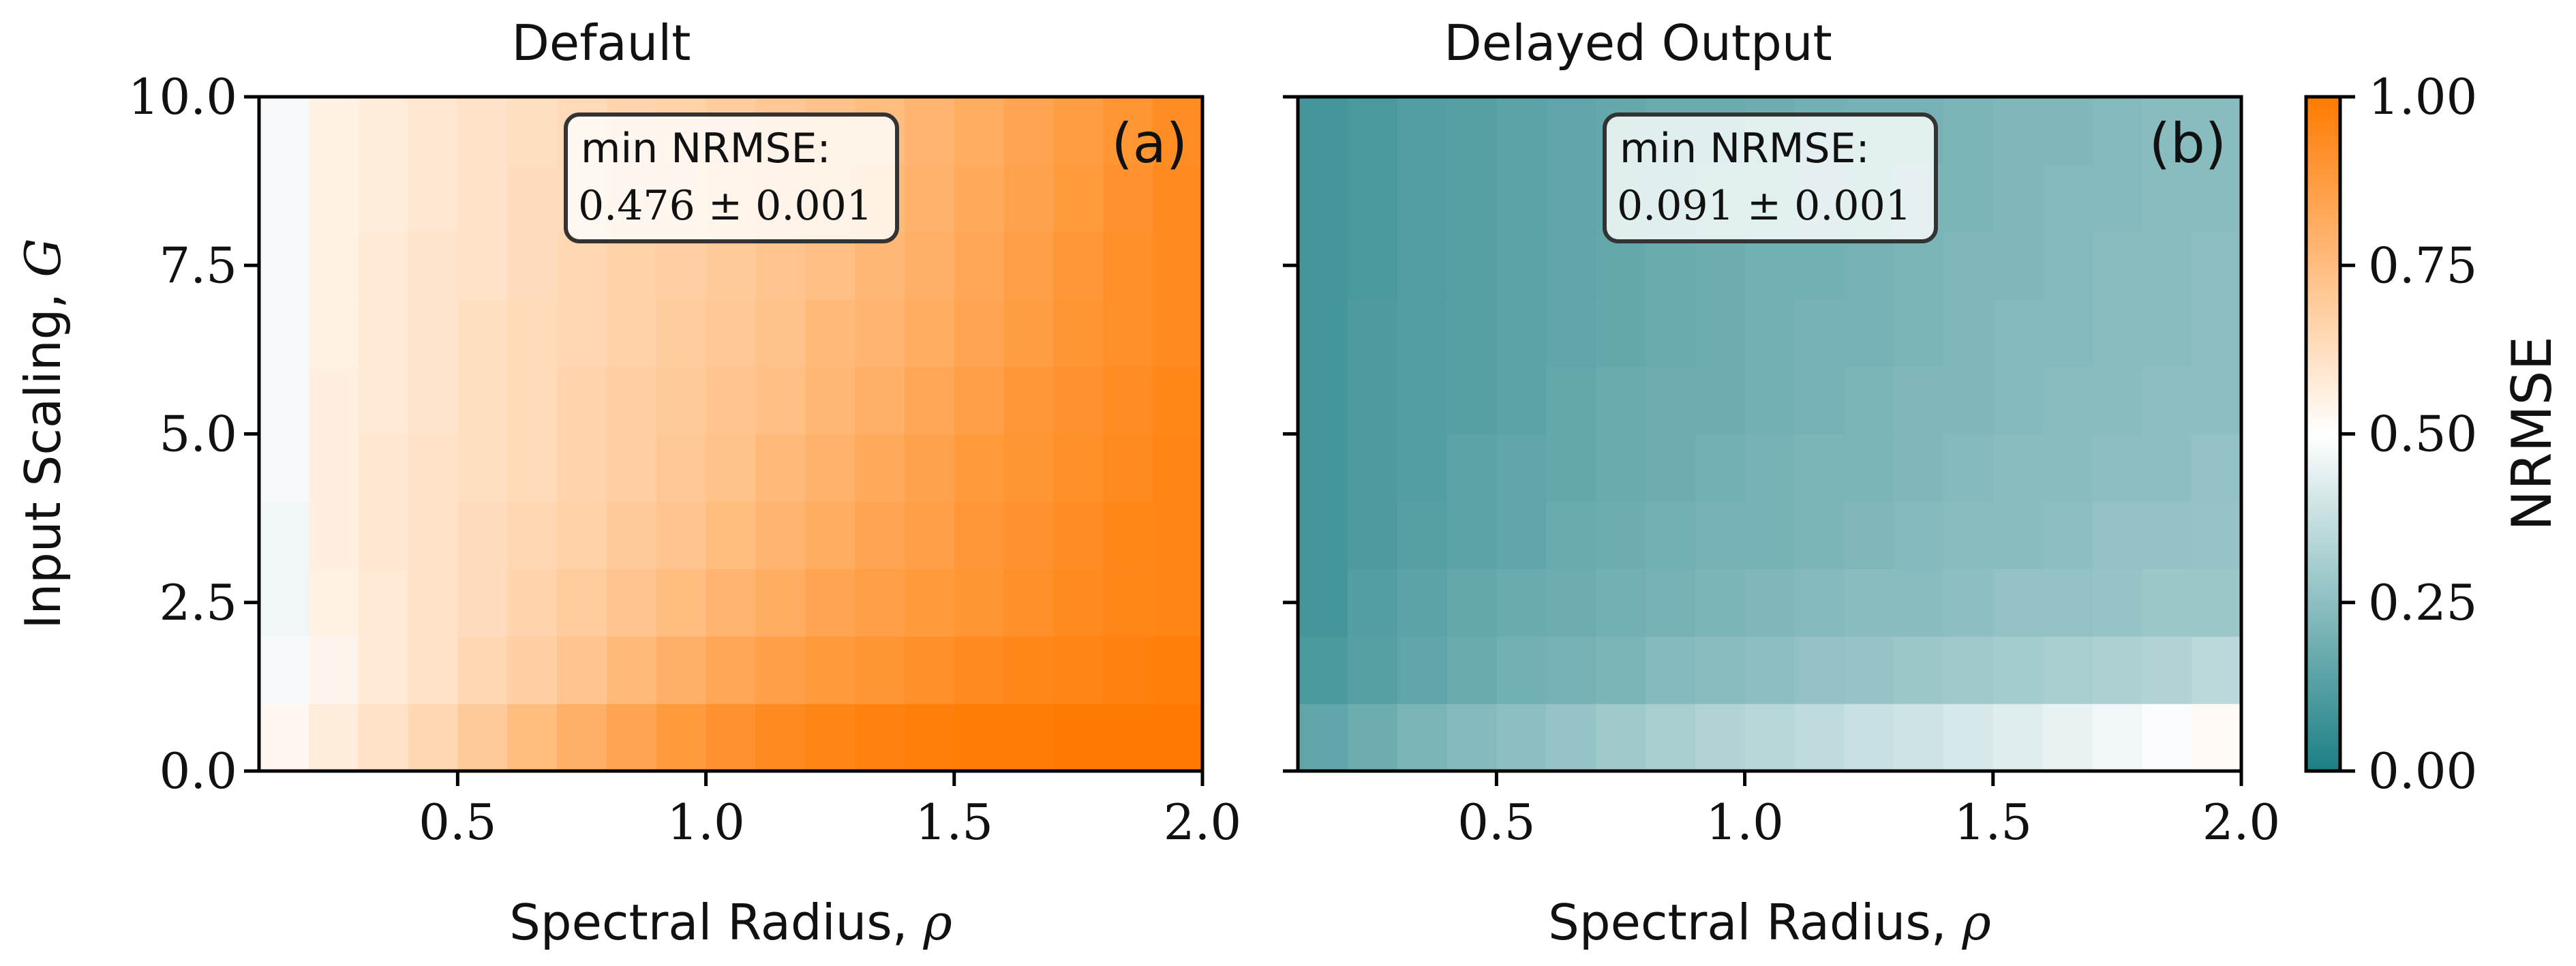  Describe the element at coordinates (706, 148) in the screenshot. I see `panel-a-annotation-title: min NRMSE:` at that location.